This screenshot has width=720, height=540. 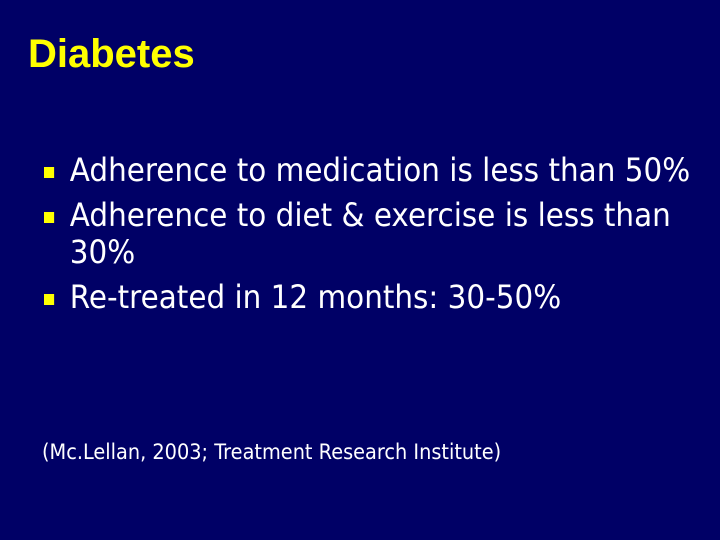 What do you see at coordinates (369, 170) in the screenshot?
I see `bullet: Adherence to medication is less than 50%` at bounding box center [369, 170].